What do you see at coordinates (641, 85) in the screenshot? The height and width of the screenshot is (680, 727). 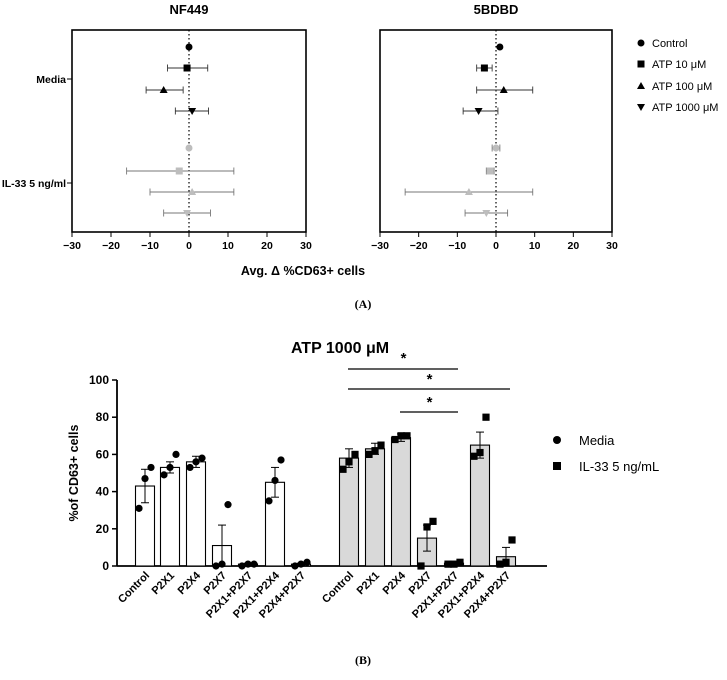 I see `legend-marker-atp-100-m` at bounding box center [641, 85].